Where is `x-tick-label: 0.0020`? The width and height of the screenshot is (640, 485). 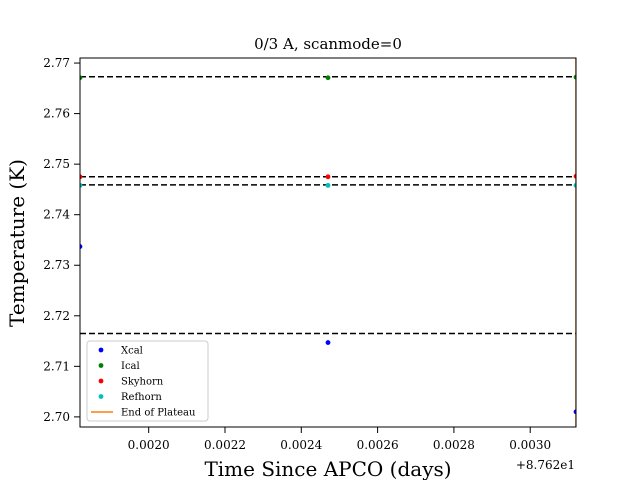 x-tick-label: 0.0020 is located at coordinates (149, 445).